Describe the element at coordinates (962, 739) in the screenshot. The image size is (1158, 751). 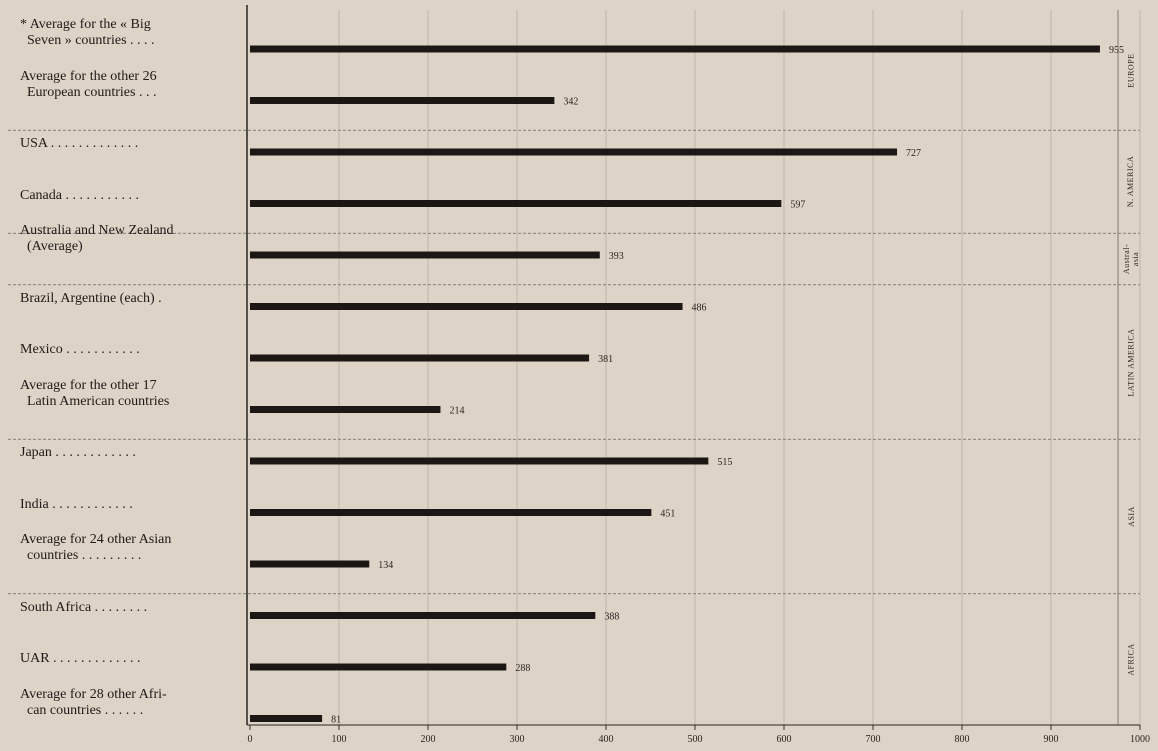
I see `x-tick-label: 800` at that location.